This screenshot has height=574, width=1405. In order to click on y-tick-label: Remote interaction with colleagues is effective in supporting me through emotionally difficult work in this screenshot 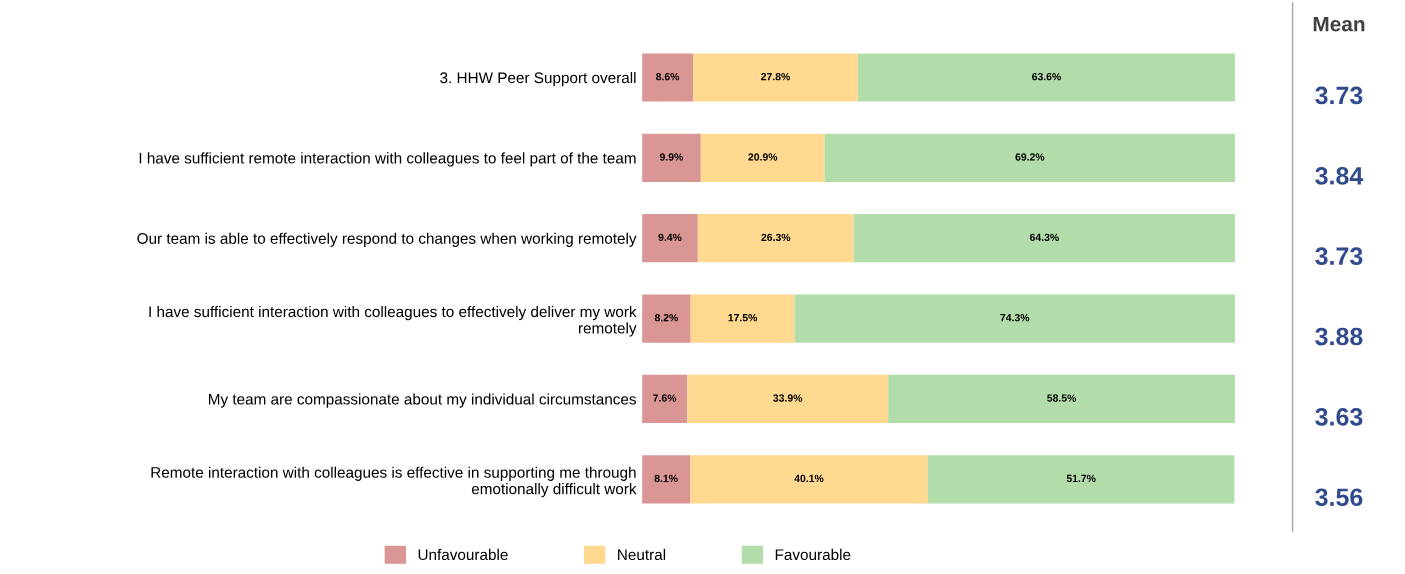, I will do `click(394, 482)`.